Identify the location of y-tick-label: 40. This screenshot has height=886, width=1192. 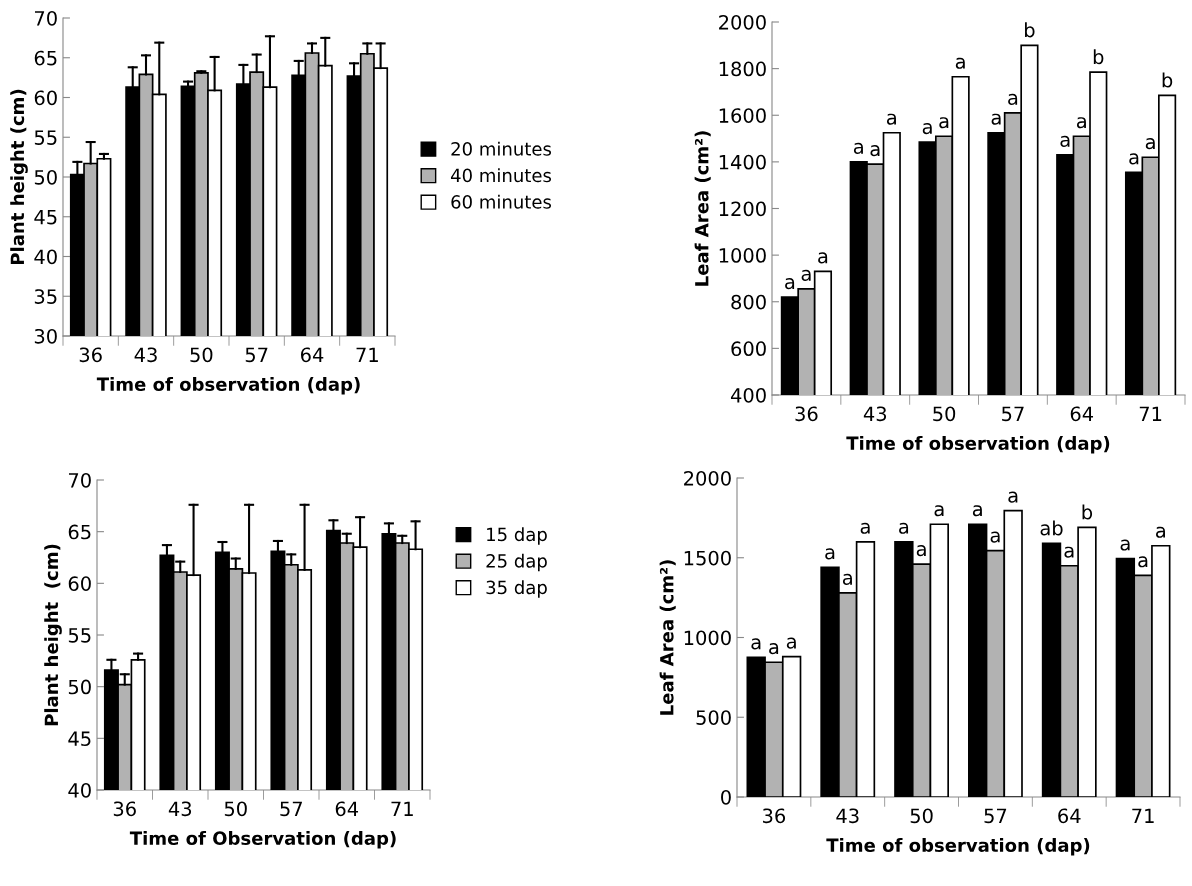
(79, 790).